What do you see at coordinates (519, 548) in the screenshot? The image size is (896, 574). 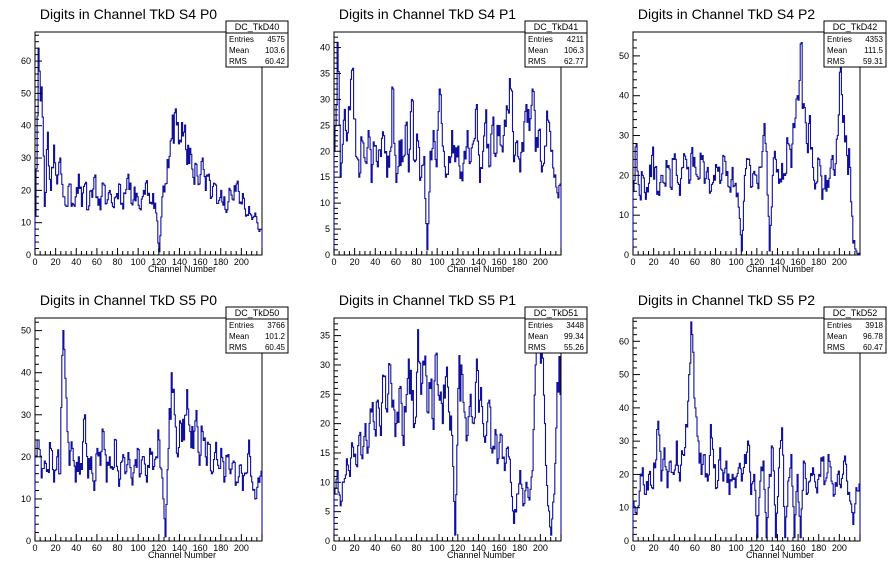 I see `x-tick-label: 180` at bounding box center [519, 548].